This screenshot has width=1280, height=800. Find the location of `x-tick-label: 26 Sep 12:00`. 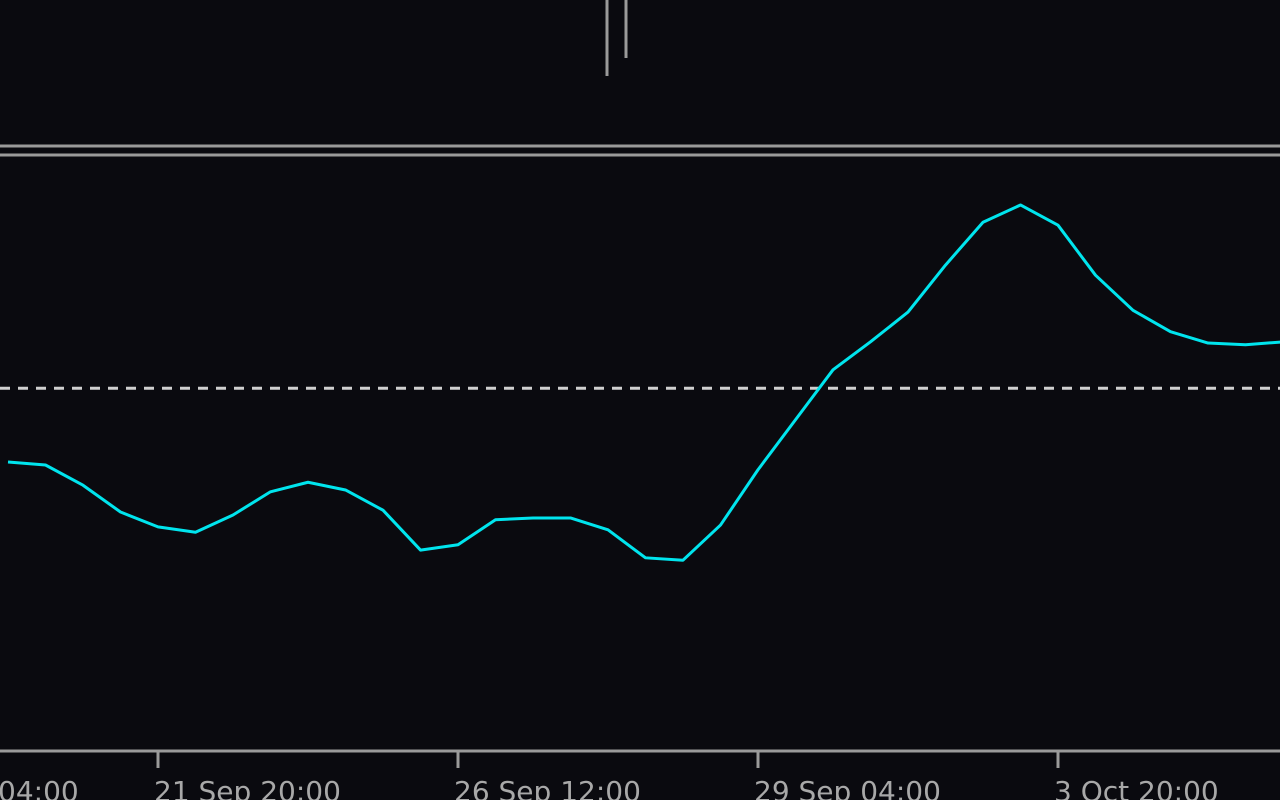

x-tick-label: 26 Sep 12:00 is located at coordinates (547, 787).